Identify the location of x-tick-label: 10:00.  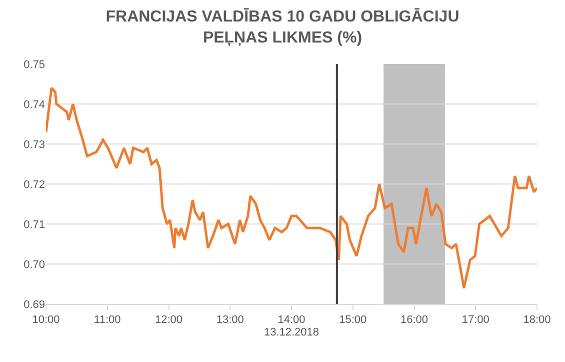
(46, 320).